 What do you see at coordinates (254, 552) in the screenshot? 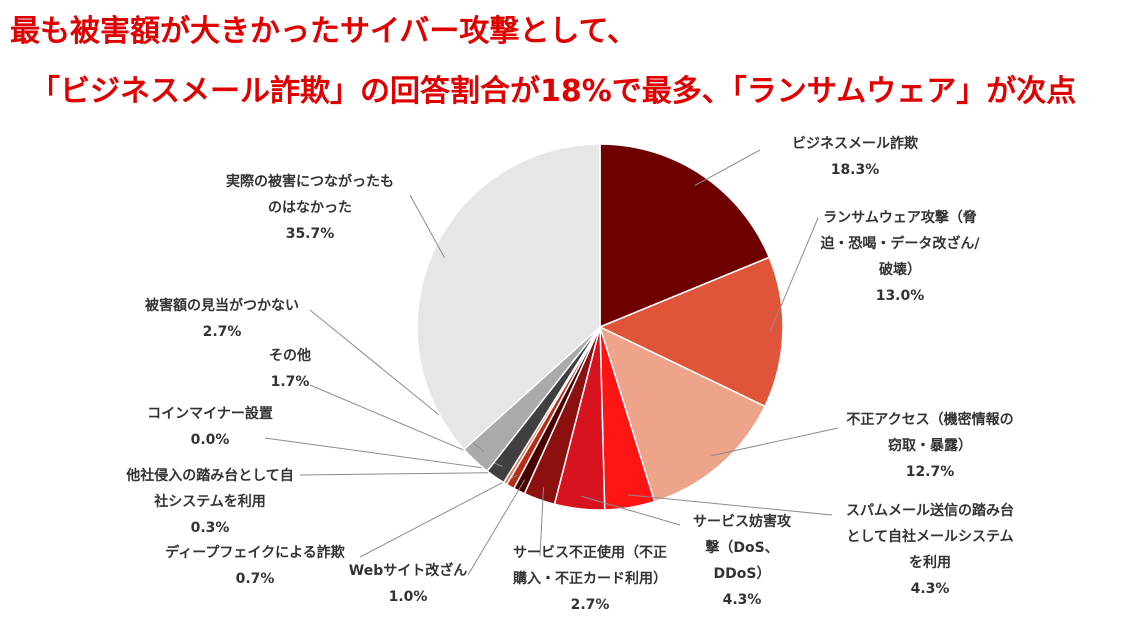
I see `slice-8-label-line: ディープフェイクによる詐欺` at bounding box center [254, 552].